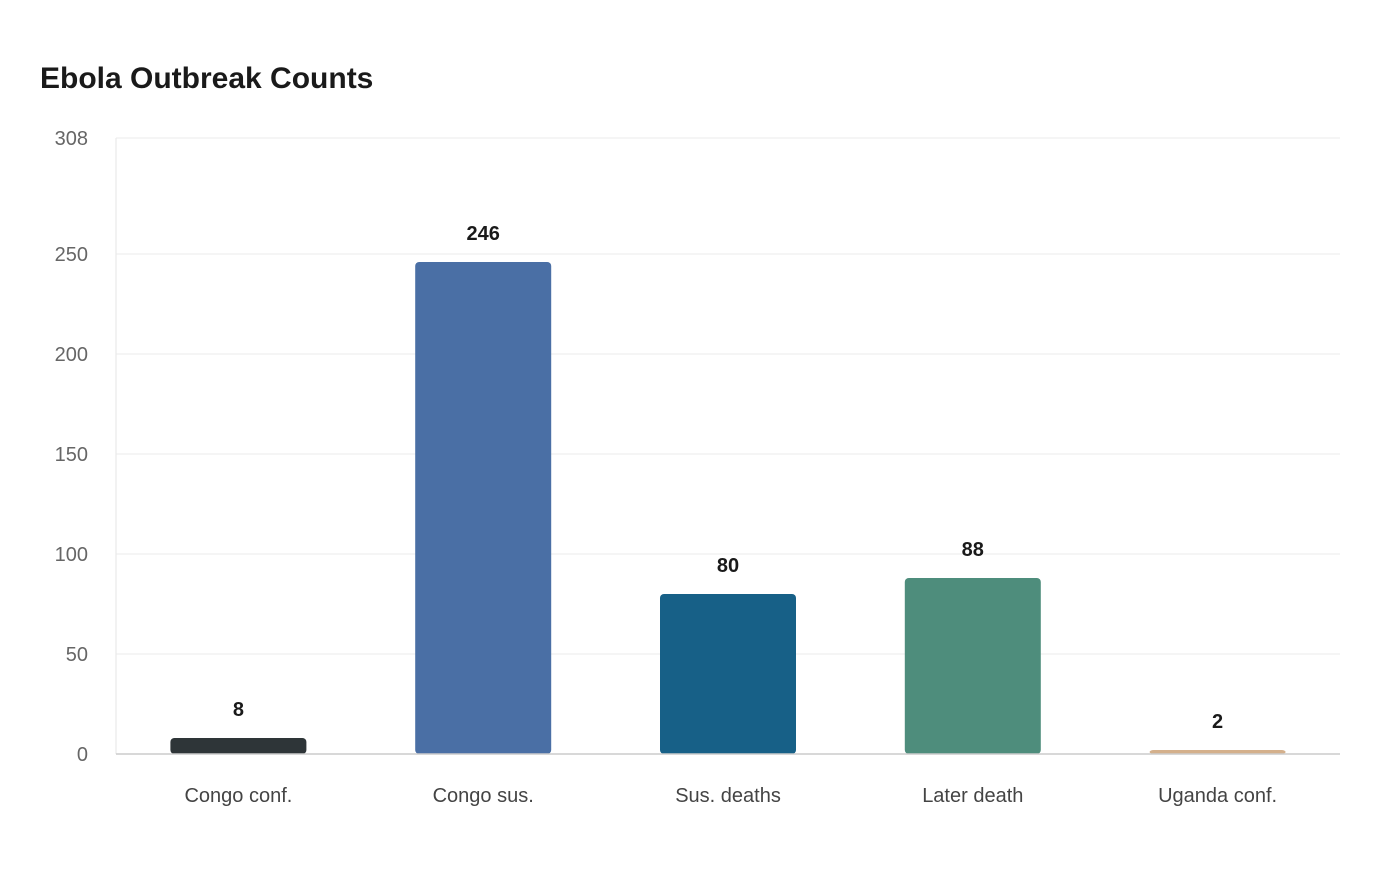 This screenshot has height=880, width=1400. What do you see at coordinates (1217, 722) in the screenshot?
I see `data-label: 2` at bounding box center [1217, 722].